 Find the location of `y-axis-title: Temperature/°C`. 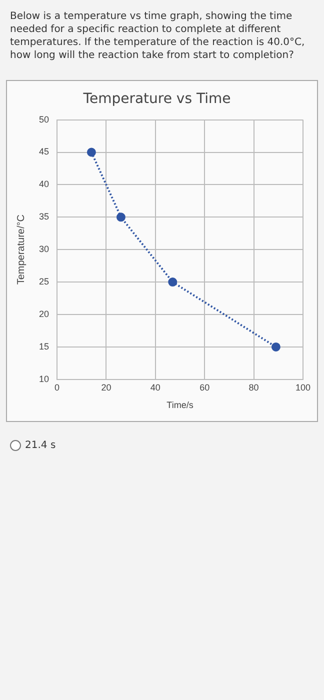

y-axis-title: Temperature/°C is located at coordinates (21, 249).